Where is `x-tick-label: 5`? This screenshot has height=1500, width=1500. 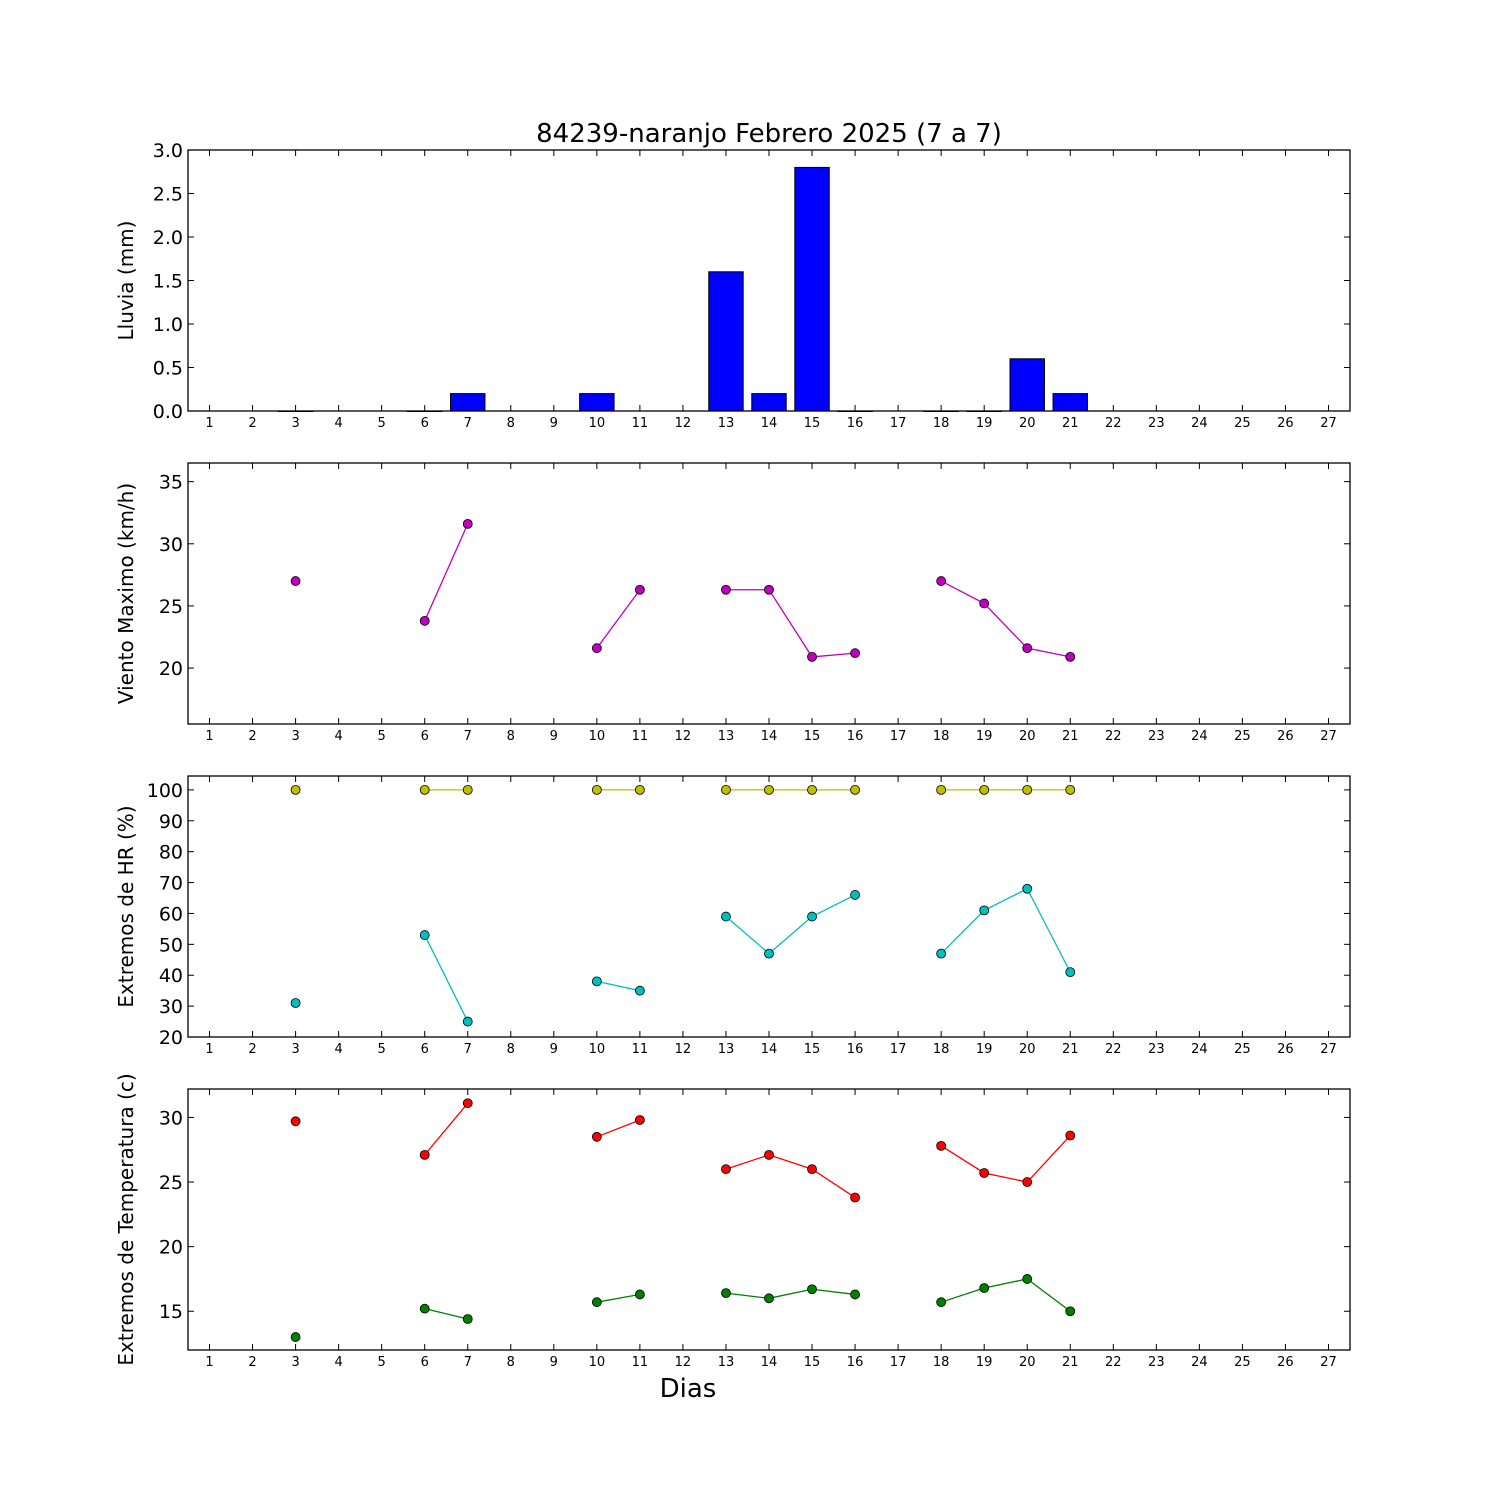
x-tick-label: 5 is located at coordinates (382, 1362).